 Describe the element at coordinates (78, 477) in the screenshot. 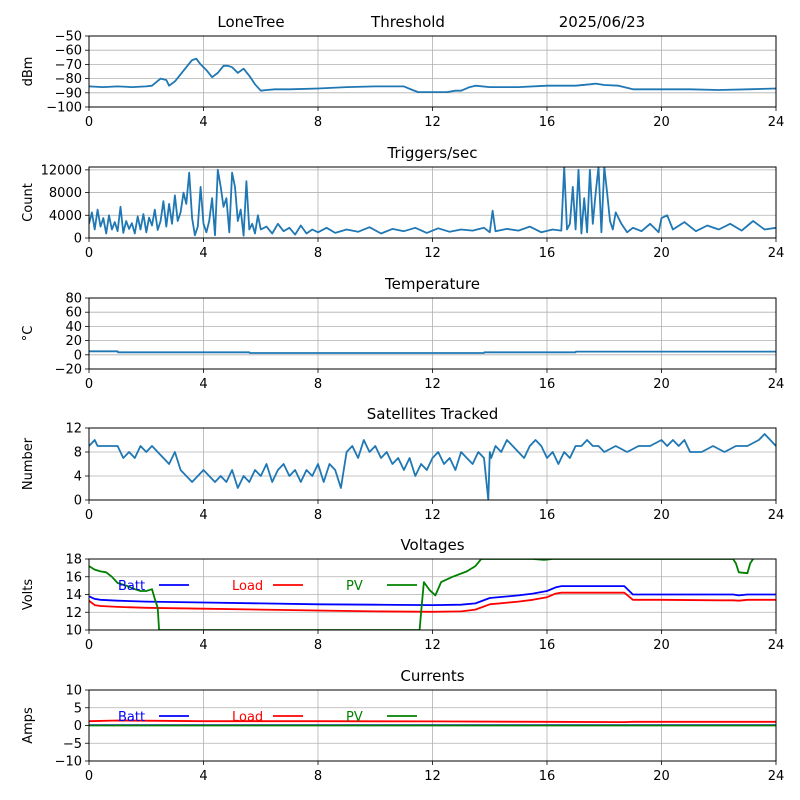

I see `y-tick-label: 4` at that location.